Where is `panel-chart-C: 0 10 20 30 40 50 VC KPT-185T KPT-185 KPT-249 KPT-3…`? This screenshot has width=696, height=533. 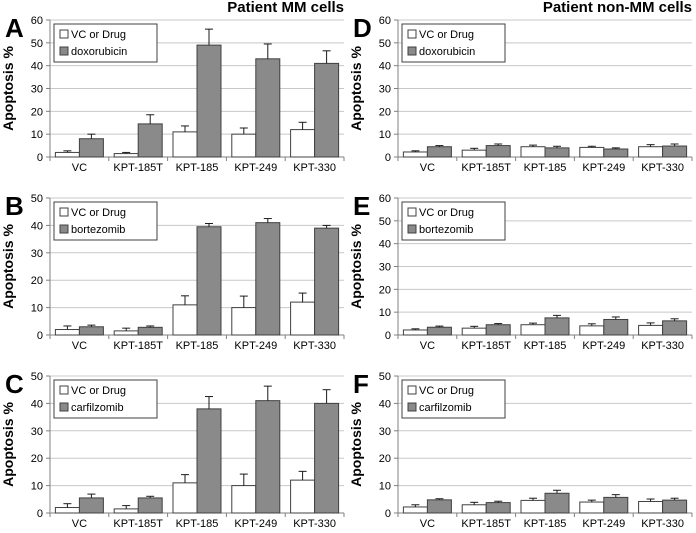
panel-chart-C: 0 10 20 30 40 50 VC KPT-185T KPT-185 KPT-249 KPT-3… is located at coordinates (172, 449).